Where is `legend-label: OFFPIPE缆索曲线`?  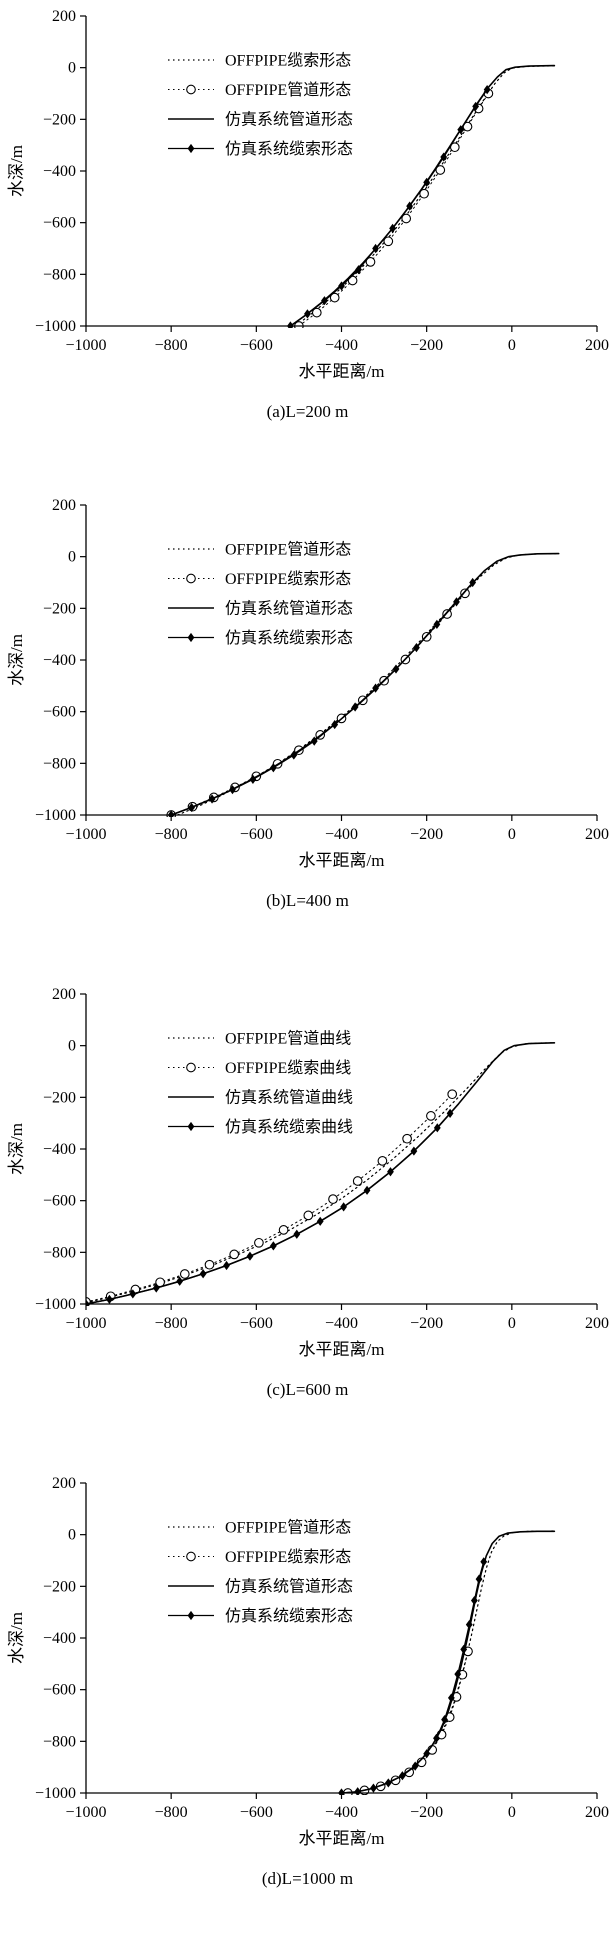
legend-label: OFFPIPE缆索曲线 is located at coordinates (288, 1068).